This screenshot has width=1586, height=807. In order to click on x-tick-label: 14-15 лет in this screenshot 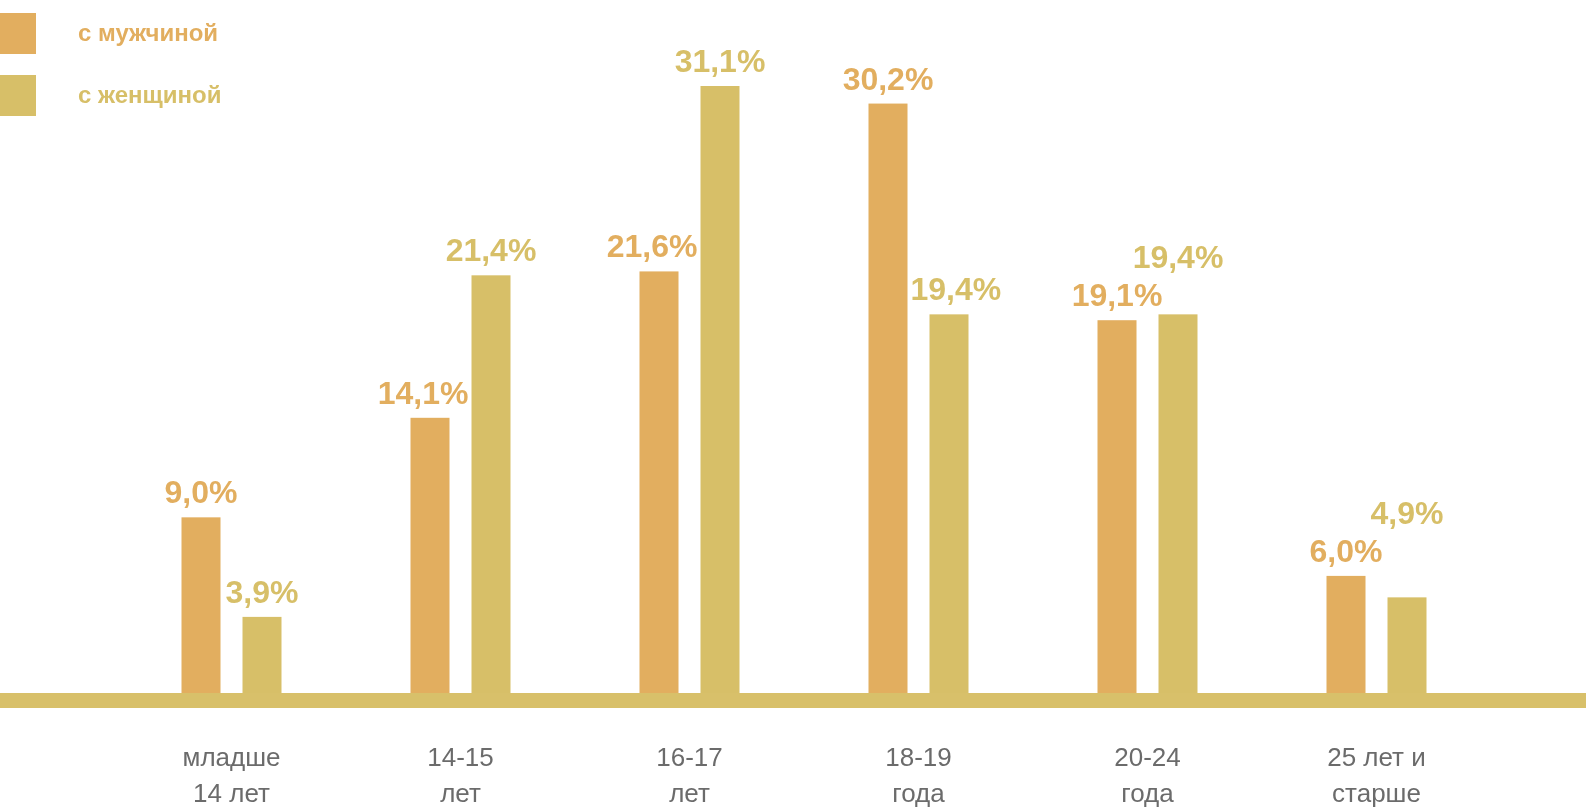, I will do `click(460, 774)`.